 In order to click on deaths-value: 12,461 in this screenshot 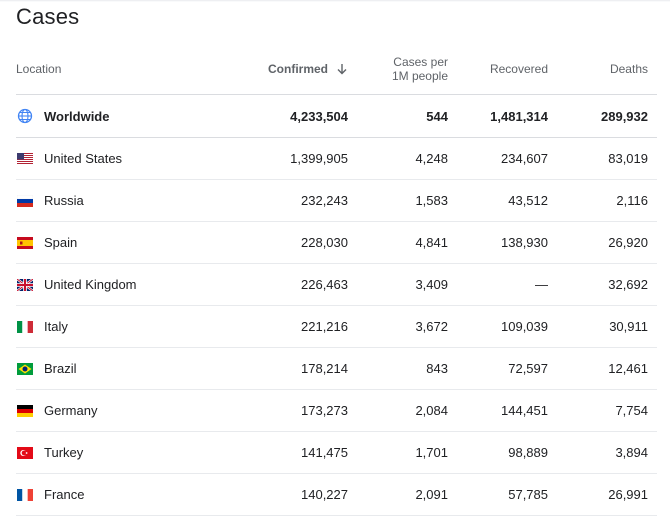, I will do `click(628, 368)`.